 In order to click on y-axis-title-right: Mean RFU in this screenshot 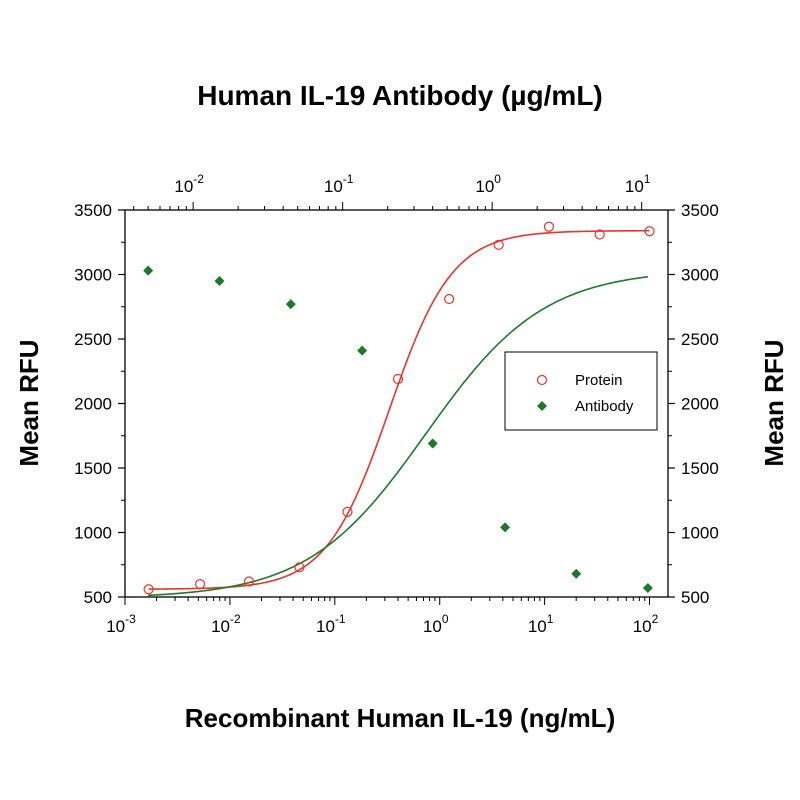, I will do `click(774, 402)`.